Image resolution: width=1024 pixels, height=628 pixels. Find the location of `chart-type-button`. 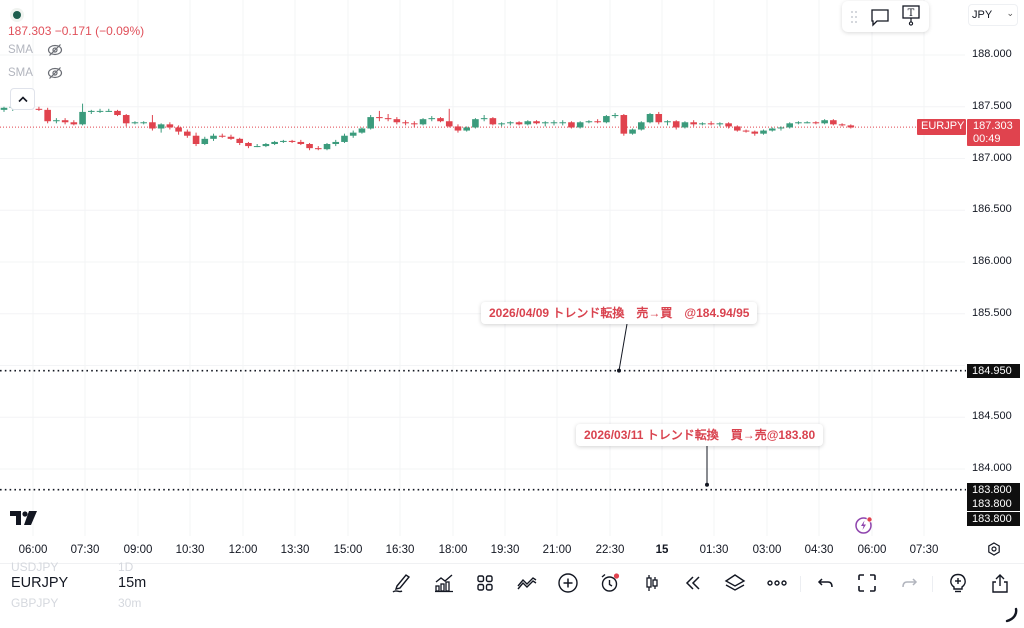

chart-type-button is located at coordinates (652, 583).